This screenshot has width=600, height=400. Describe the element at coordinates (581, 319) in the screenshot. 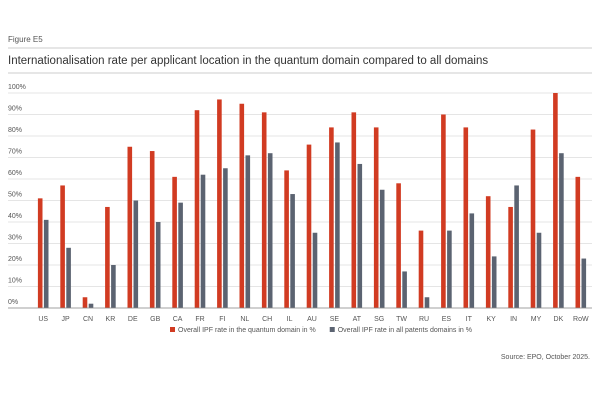

I see `x-tick-label: RoW` at that location.